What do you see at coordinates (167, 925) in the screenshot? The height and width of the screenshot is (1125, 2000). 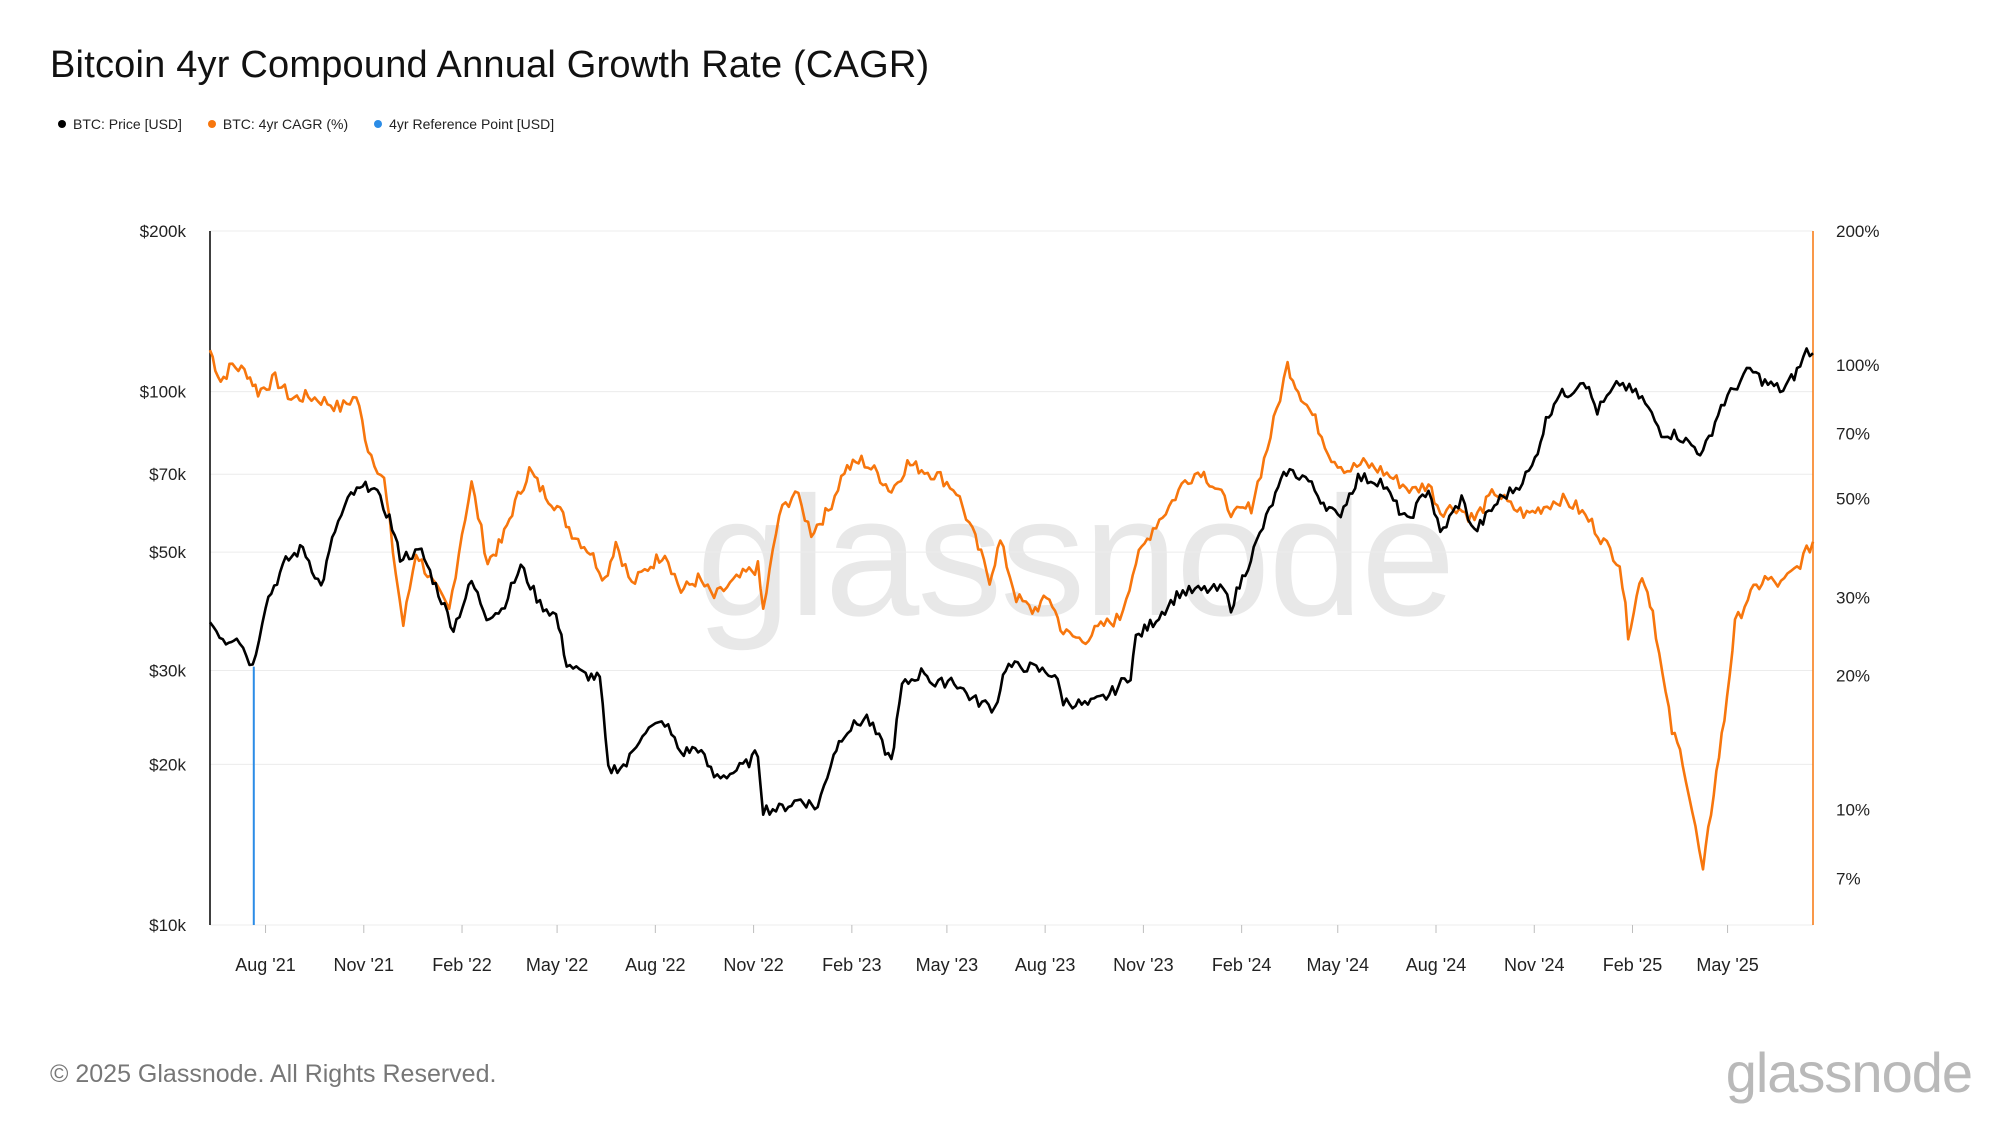 I see `left-tick-label: $10k` at bounding box center [167, 925].